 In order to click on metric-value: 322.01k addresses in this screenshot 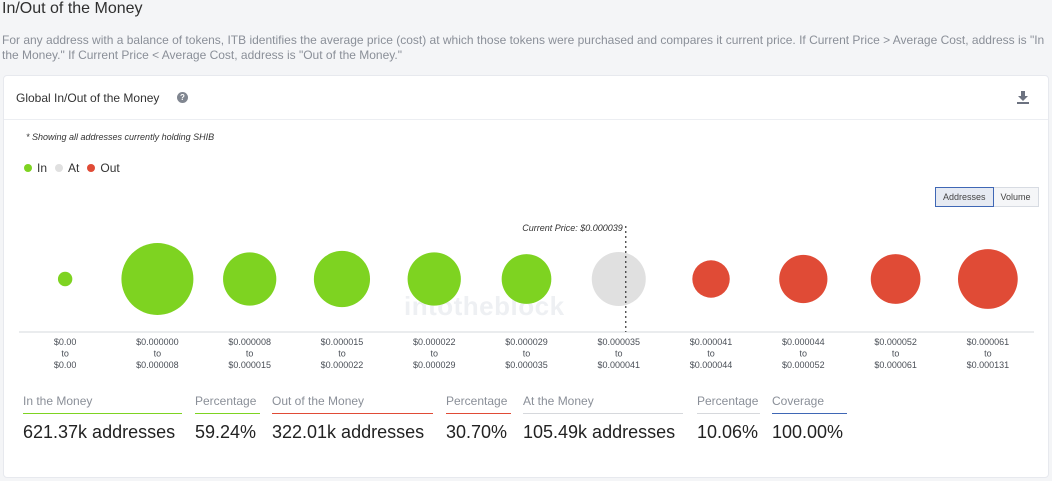, I will do `click(348, 432)`.